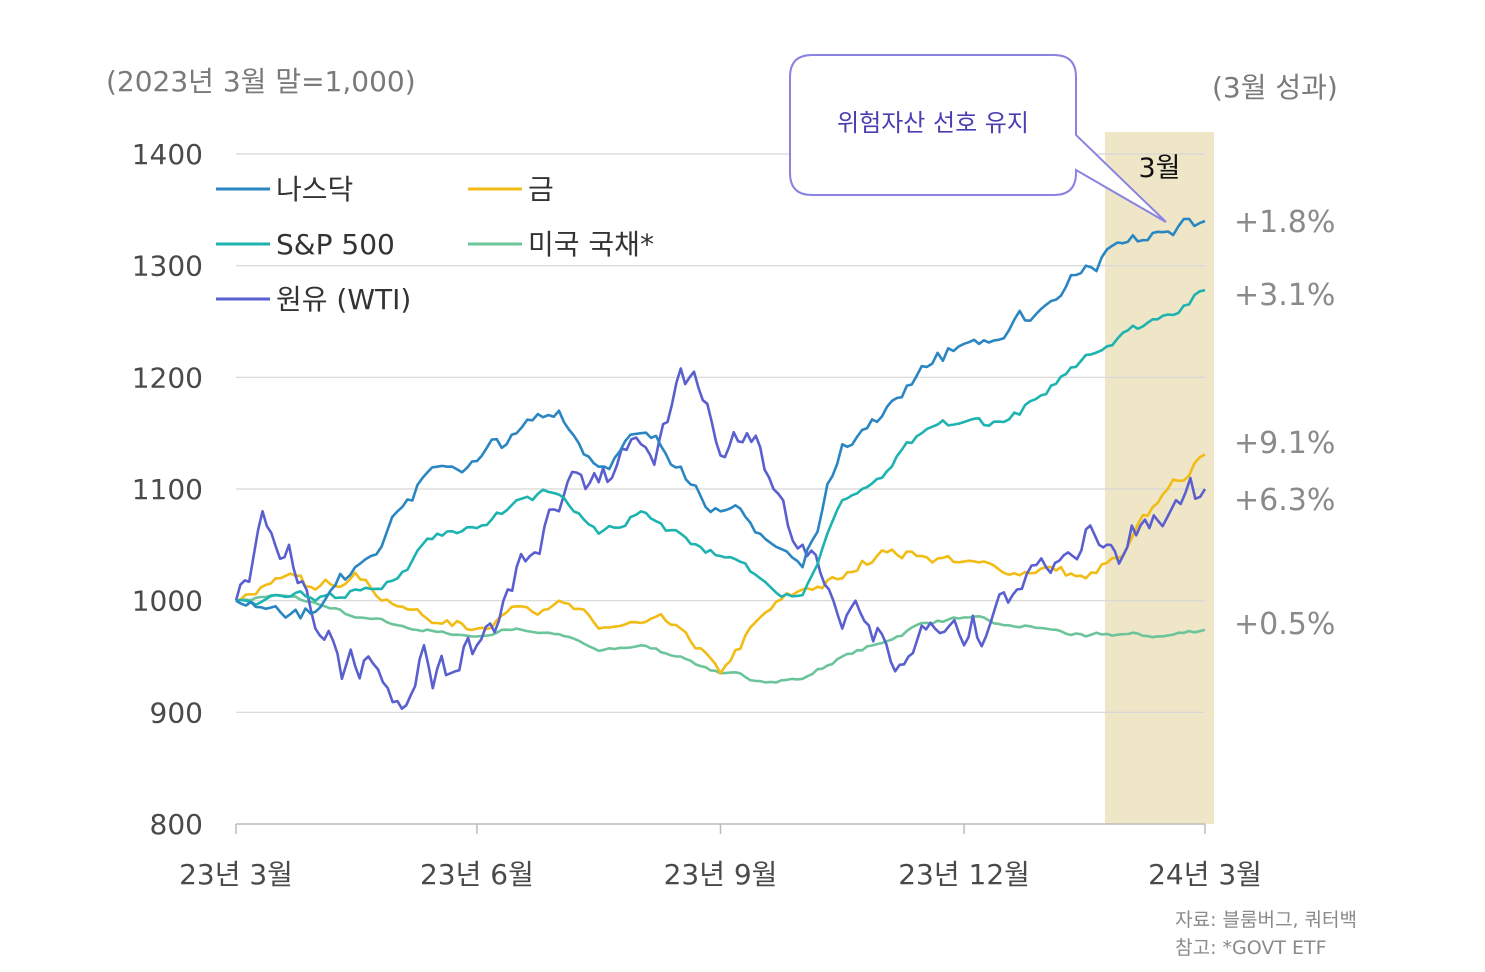  Describe the element at coordinates (314, 189) in the screenshot. I see `legend-label-nasdaq: 나스닥` at that location.